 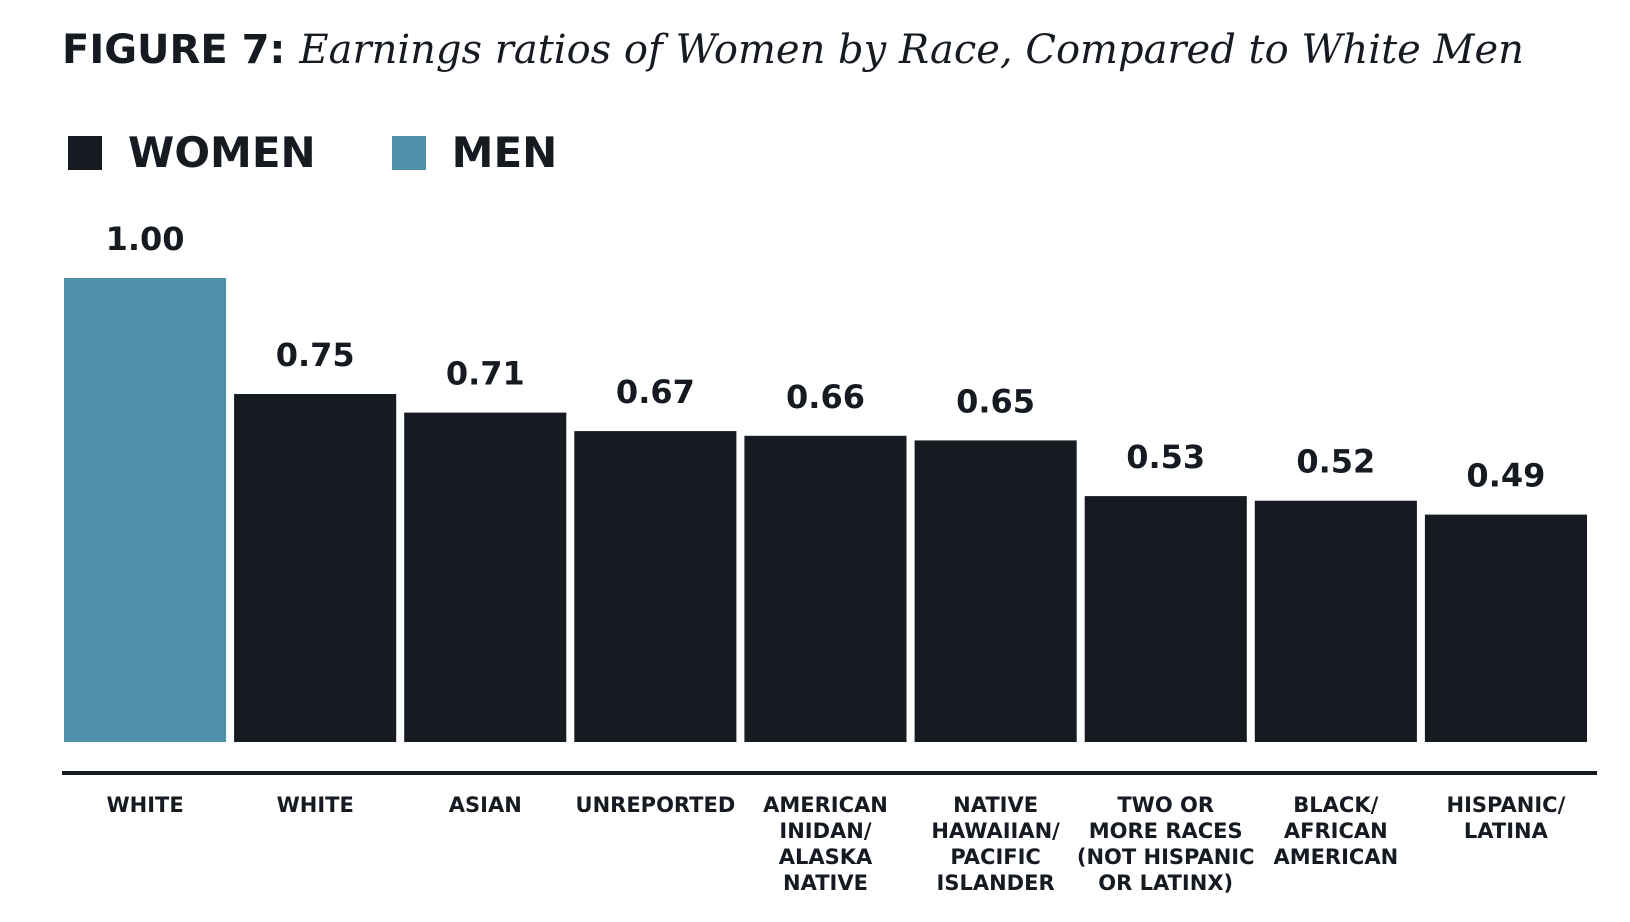 What do you see at coordinates (1335, 462) in the screenshot?
I see `data-label: 0.52` at bounding box center [1335, 462].